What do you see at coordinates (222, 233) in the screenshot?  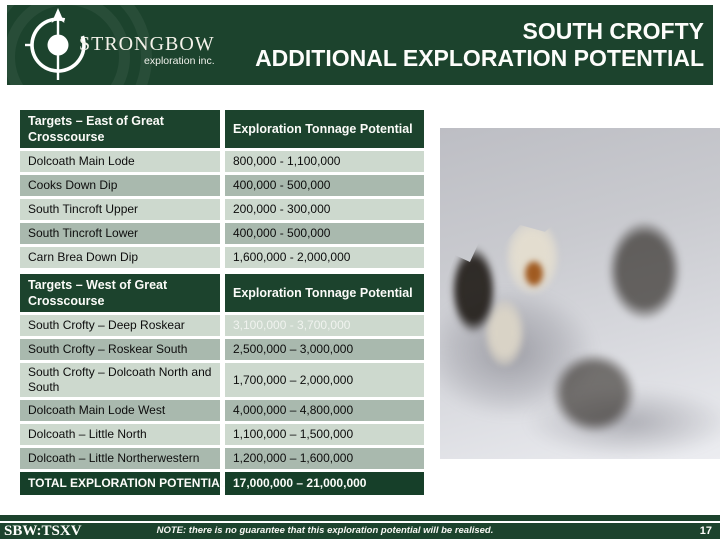 I see `table-row: South Tincroft Lower 400,000 - 500,000` at bounding box center [222, 233].